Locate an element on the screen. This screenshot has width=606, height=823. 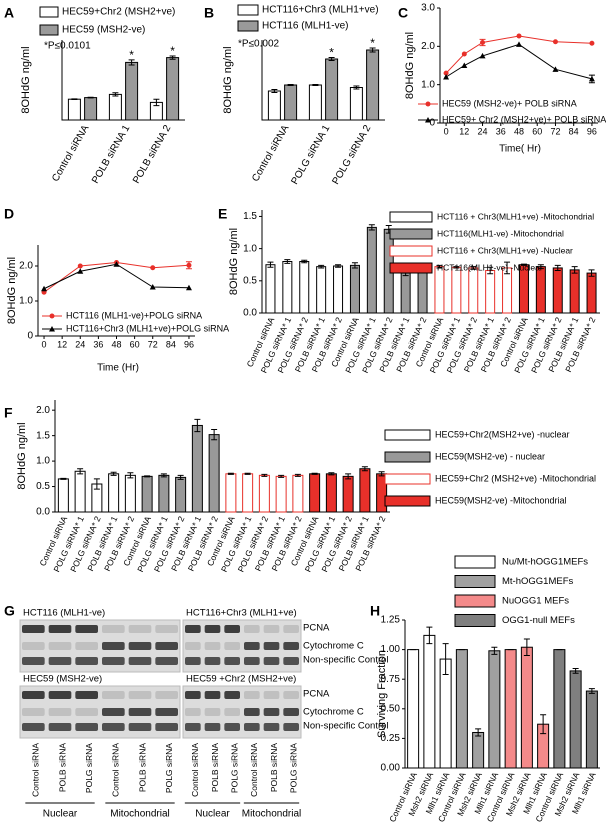
x-tick-label: 96 is located at coordinates (592, 131).